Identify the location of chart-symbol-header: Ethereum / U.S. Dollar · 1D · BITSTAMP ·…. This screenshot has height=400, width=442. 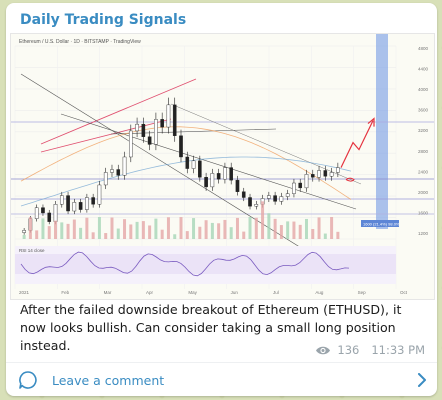
(80, 42).